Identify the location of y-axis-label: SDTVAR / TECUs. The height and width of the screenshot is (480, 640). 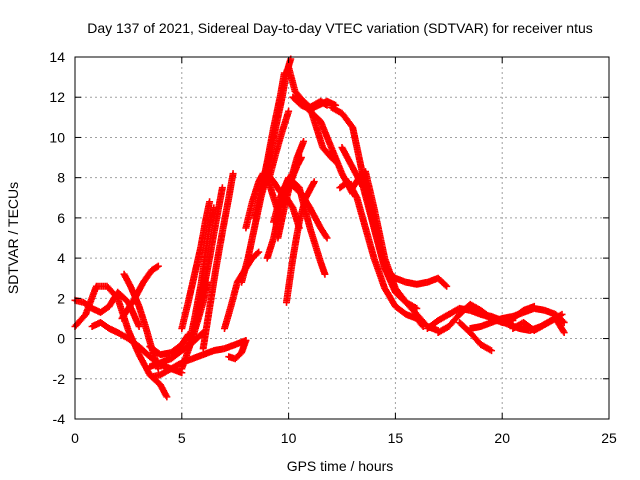
(13, 238).